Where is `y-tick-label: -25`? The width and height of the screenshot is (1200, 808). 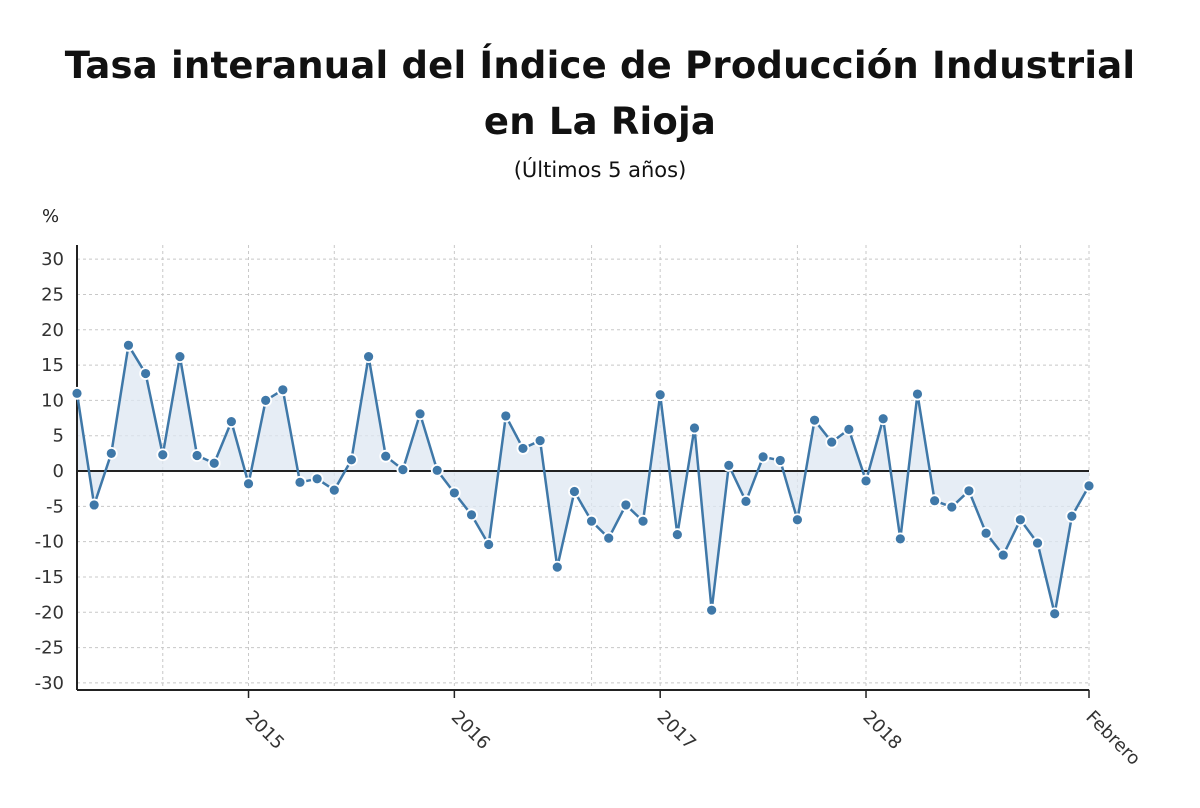 y-tick-label: -25 is located at coordinates (49, 648).